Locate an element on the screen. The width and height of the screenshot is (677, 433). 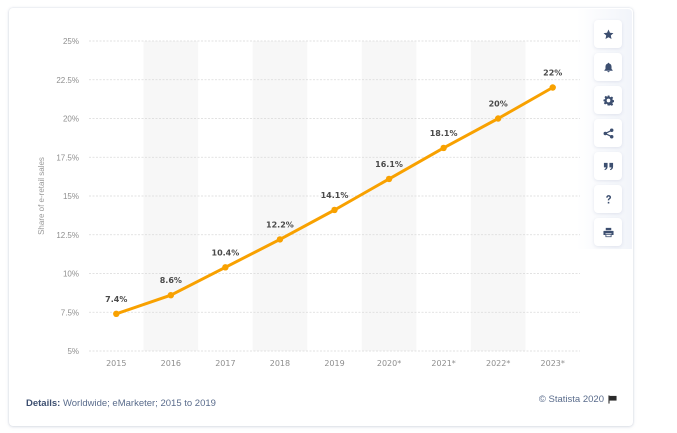
share-button is located at coordinates (608, 133).